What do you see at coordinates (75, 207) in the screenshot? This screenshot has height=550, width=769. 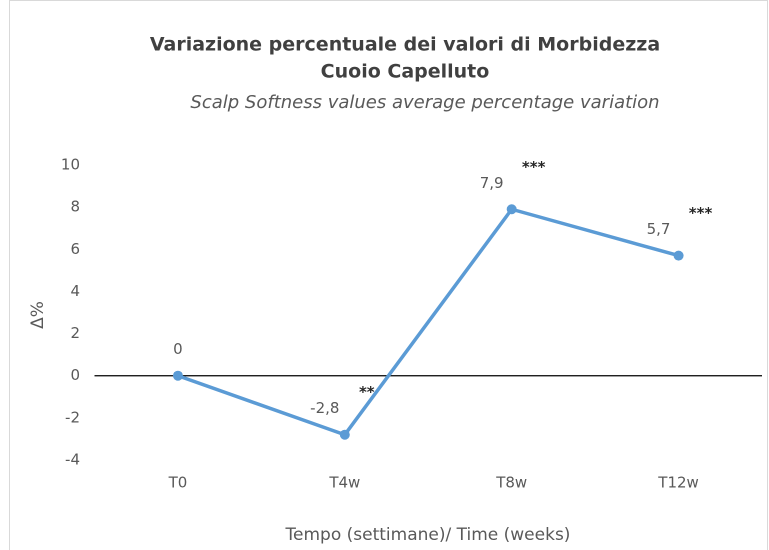 I see `y-tick-label: 8` at bounding box center [75, 207].